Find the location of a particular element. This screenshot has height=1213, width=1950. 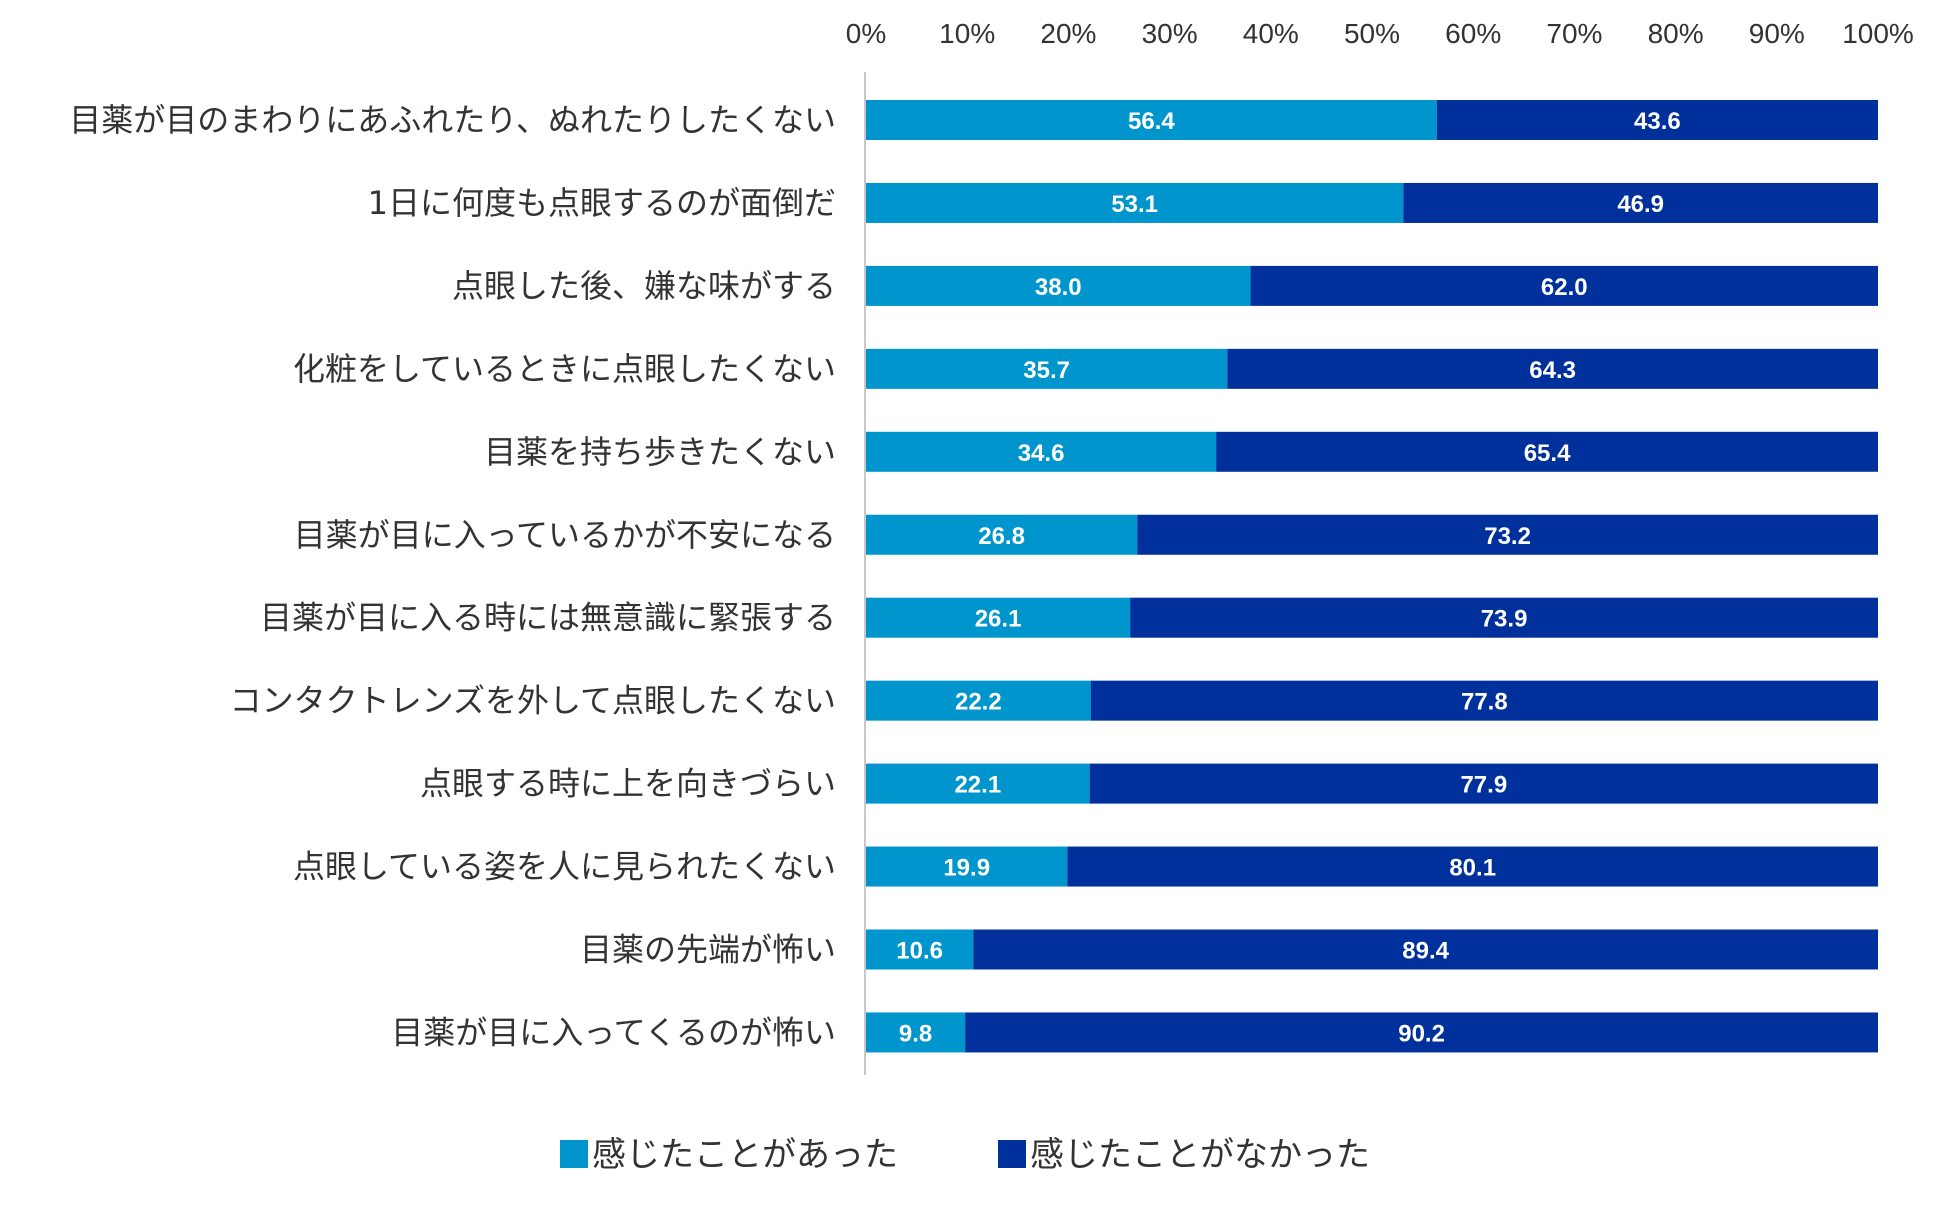

data-label: 80.1 is located at coordinates (1472, 868).